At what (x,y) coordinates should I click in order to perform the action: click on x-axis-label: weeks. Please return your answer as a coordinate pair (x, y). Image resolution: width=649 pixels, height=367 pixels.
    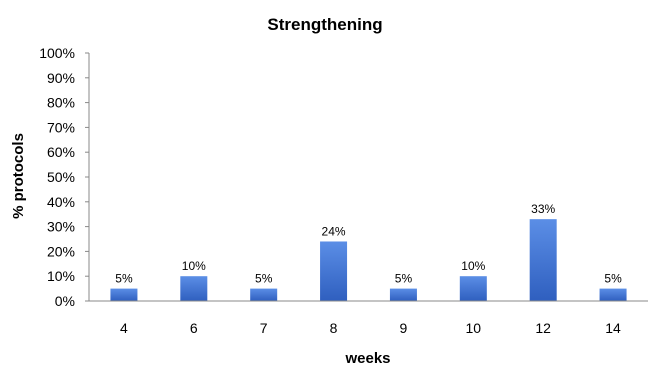
    Looking at the image, I should click on (367, 358).